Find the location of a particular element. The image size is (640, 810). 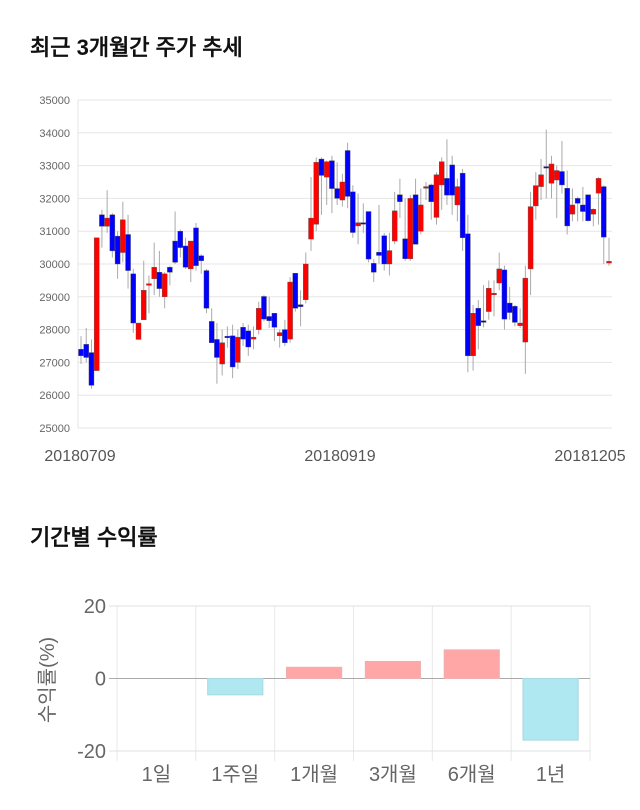

x-tick-label: 20181205 is located at coordinates (589, 456).